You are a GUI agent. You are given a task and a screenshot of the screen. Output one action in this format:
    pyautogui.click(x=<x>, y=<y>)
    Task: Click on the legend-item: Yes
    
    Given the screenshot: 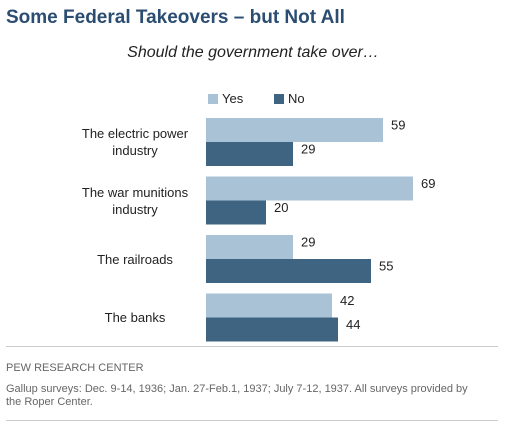 What is the action you would take?
    pyautogui.click(x=225, y=98)
    